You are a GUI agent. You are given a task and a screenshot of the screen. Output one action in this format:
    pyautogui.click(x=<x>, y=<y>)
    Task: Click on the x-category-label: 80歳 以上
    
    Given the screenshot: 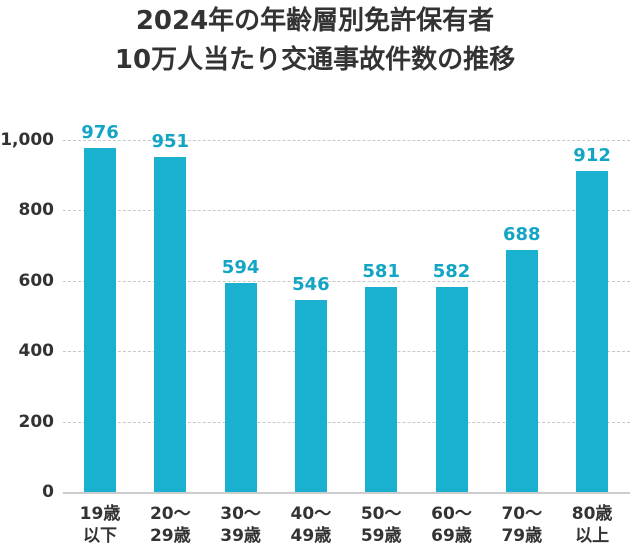 What is the action you would take?
    pyautogui.click(x=592, y=525)
    